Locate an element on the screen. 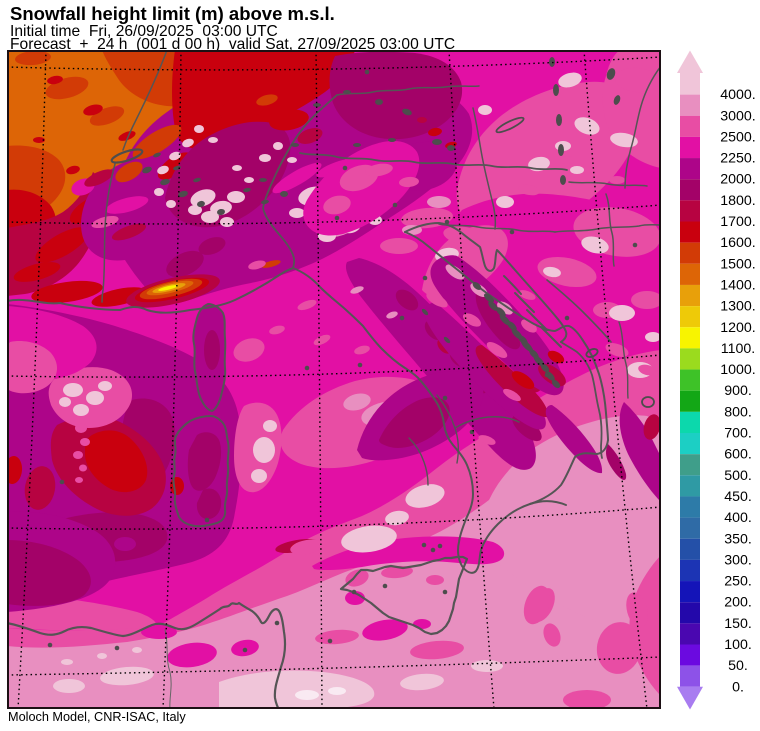 The width and height of the screenshot is (760, 731). svg-text: 2000. is located at coordinates (738, 180).